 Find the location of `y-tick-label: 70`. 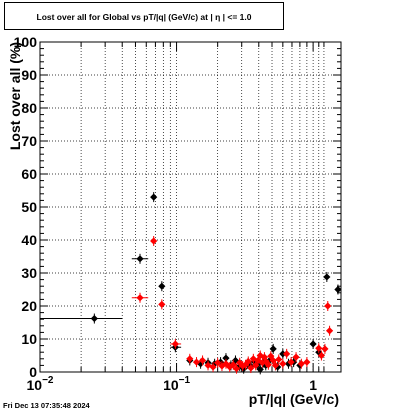

y-tick-label: 70 is located at coordinates (29, 141).